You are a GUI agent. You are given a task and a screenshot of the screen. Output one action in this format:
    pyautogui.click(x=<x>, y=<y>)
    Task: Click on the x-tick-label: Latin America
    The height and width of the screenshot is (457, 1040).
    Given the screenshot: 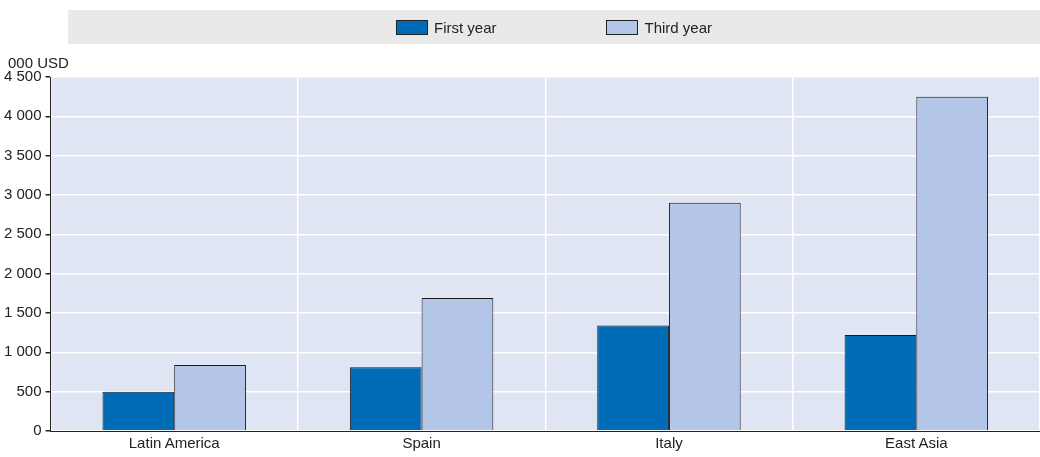 What is the action you would take?
    pyautogui.click(x=174, y=443)
    